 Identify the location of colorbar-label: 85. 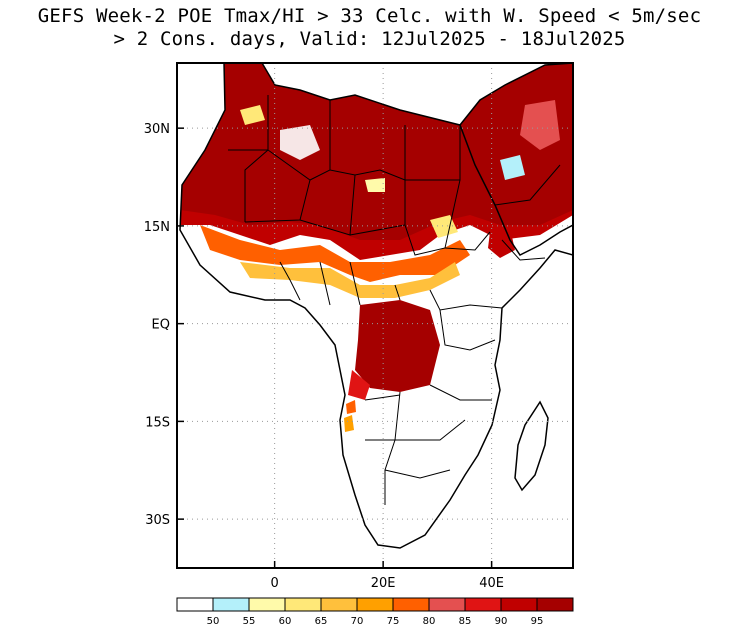
(465, 621).